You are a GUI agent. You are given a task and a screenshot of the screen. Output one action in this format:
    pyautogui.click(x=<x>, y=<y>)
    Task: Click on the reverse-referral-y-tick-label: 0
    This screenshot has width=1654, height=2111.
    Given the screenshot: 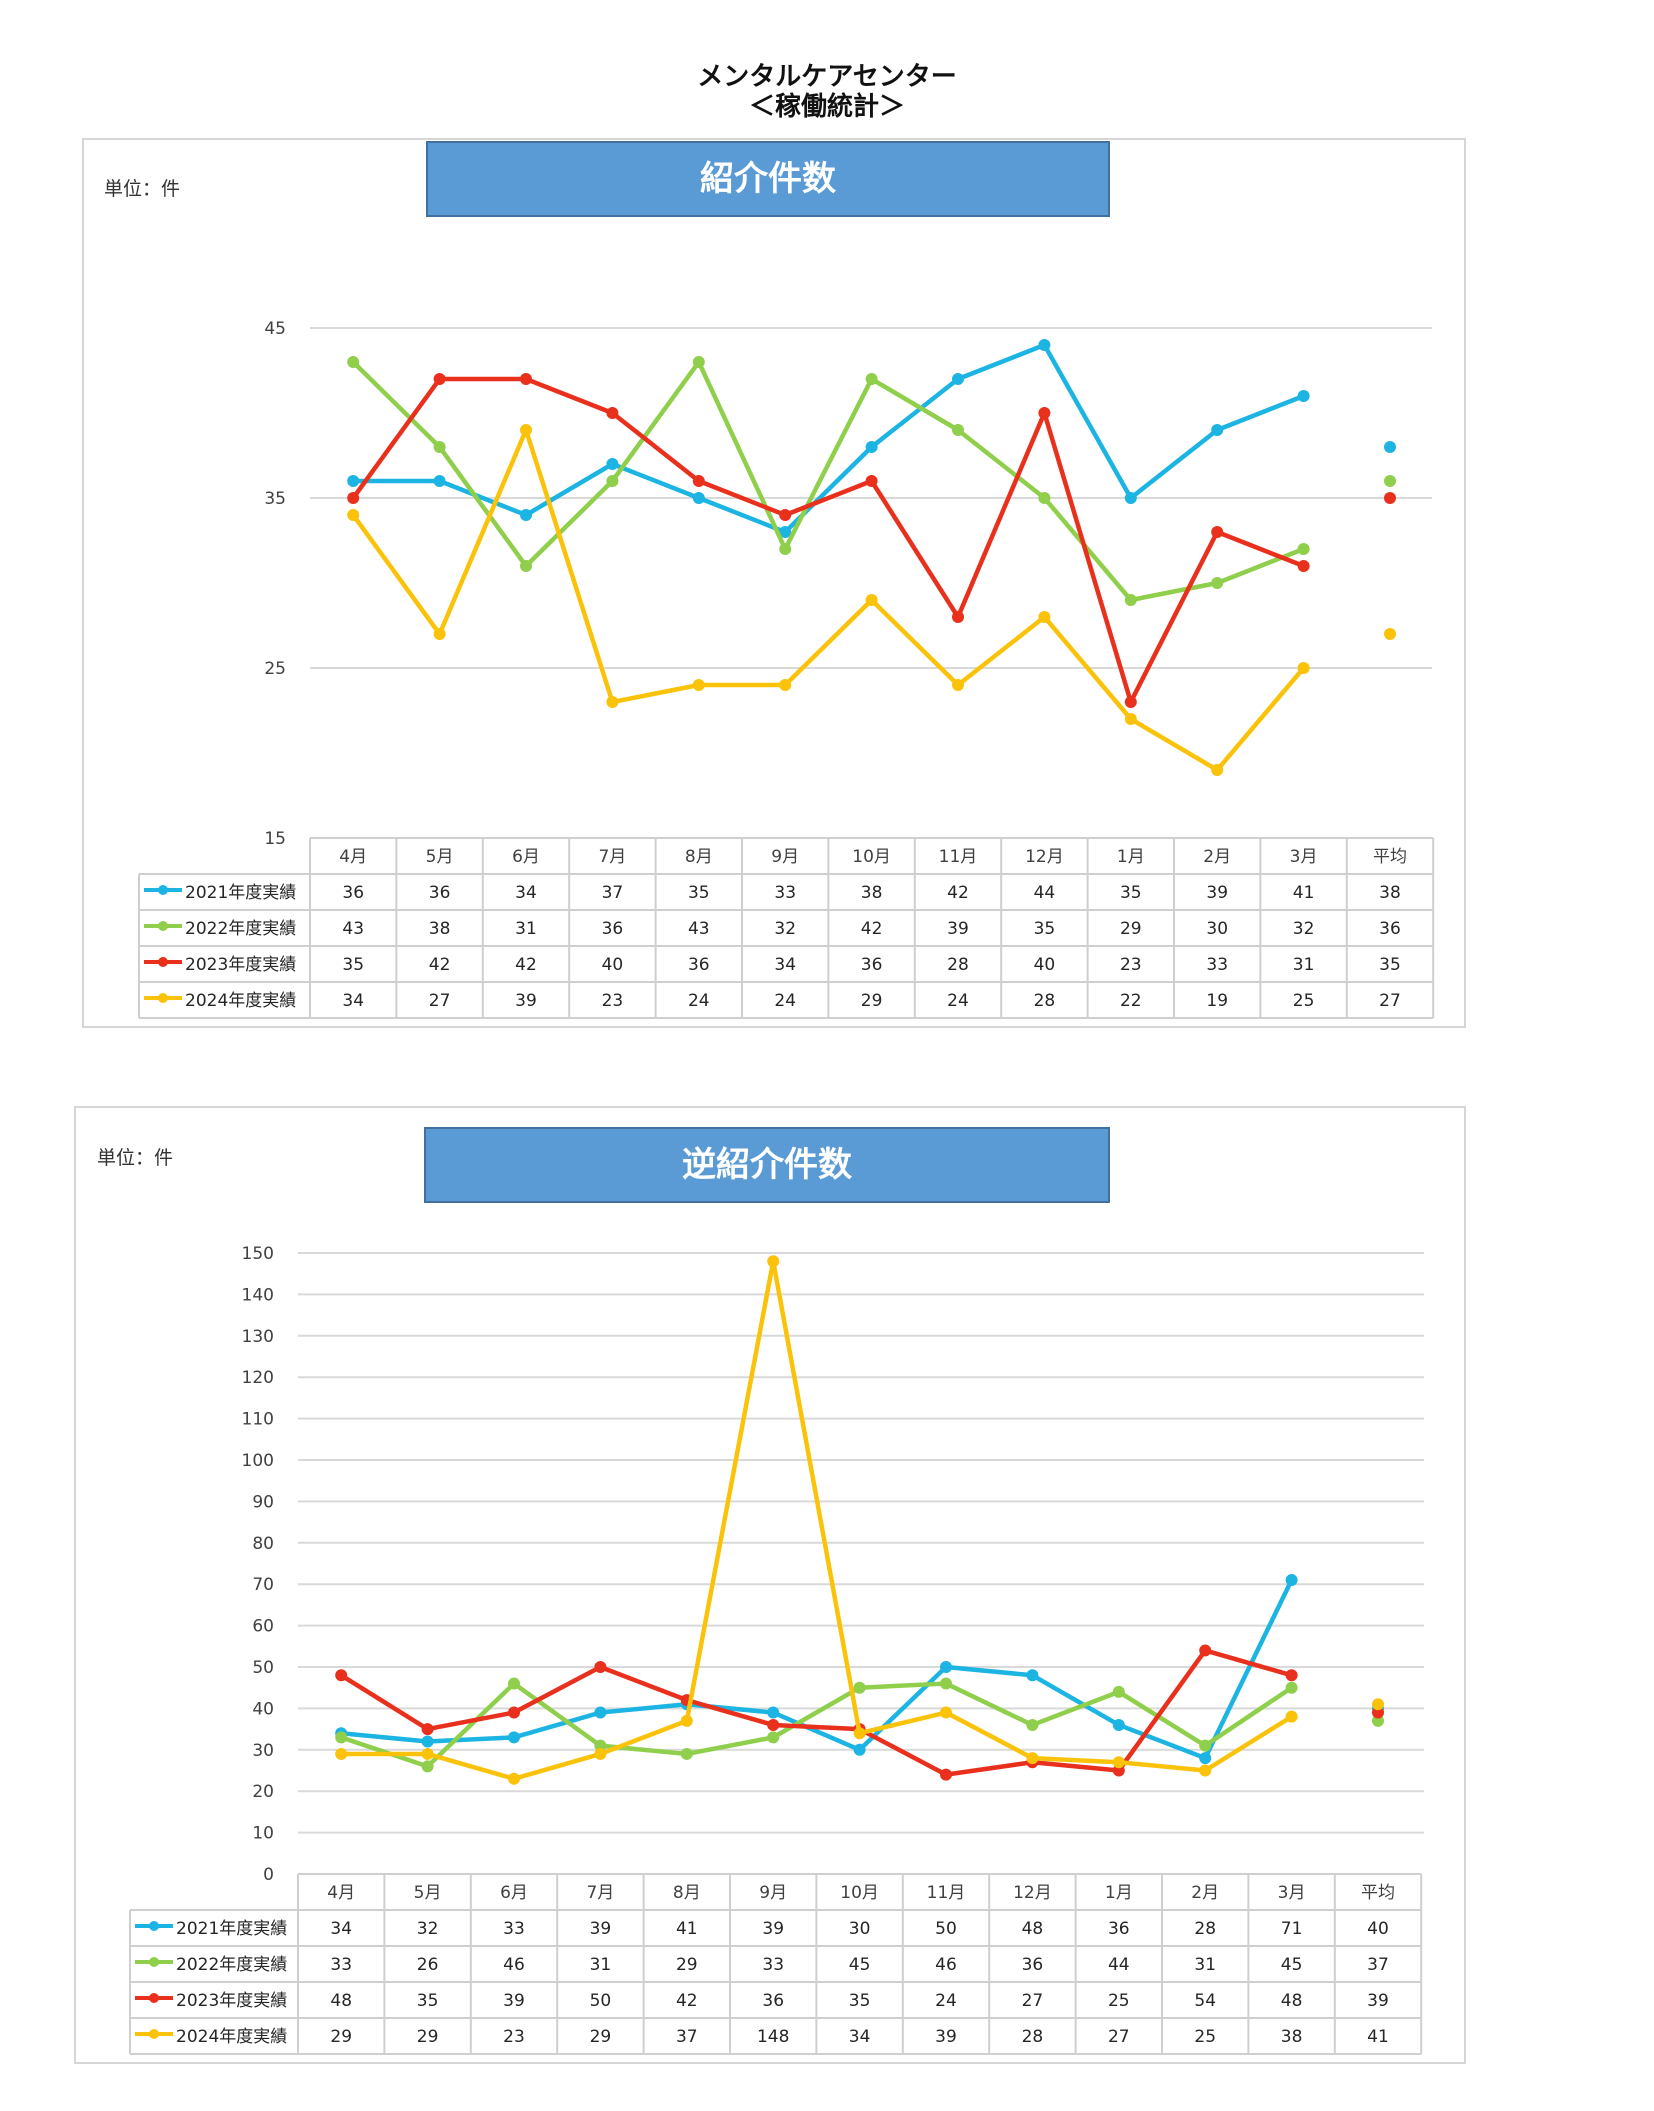 What is the action you would take?
    pyautogui.click(x=268, y=1875)
    